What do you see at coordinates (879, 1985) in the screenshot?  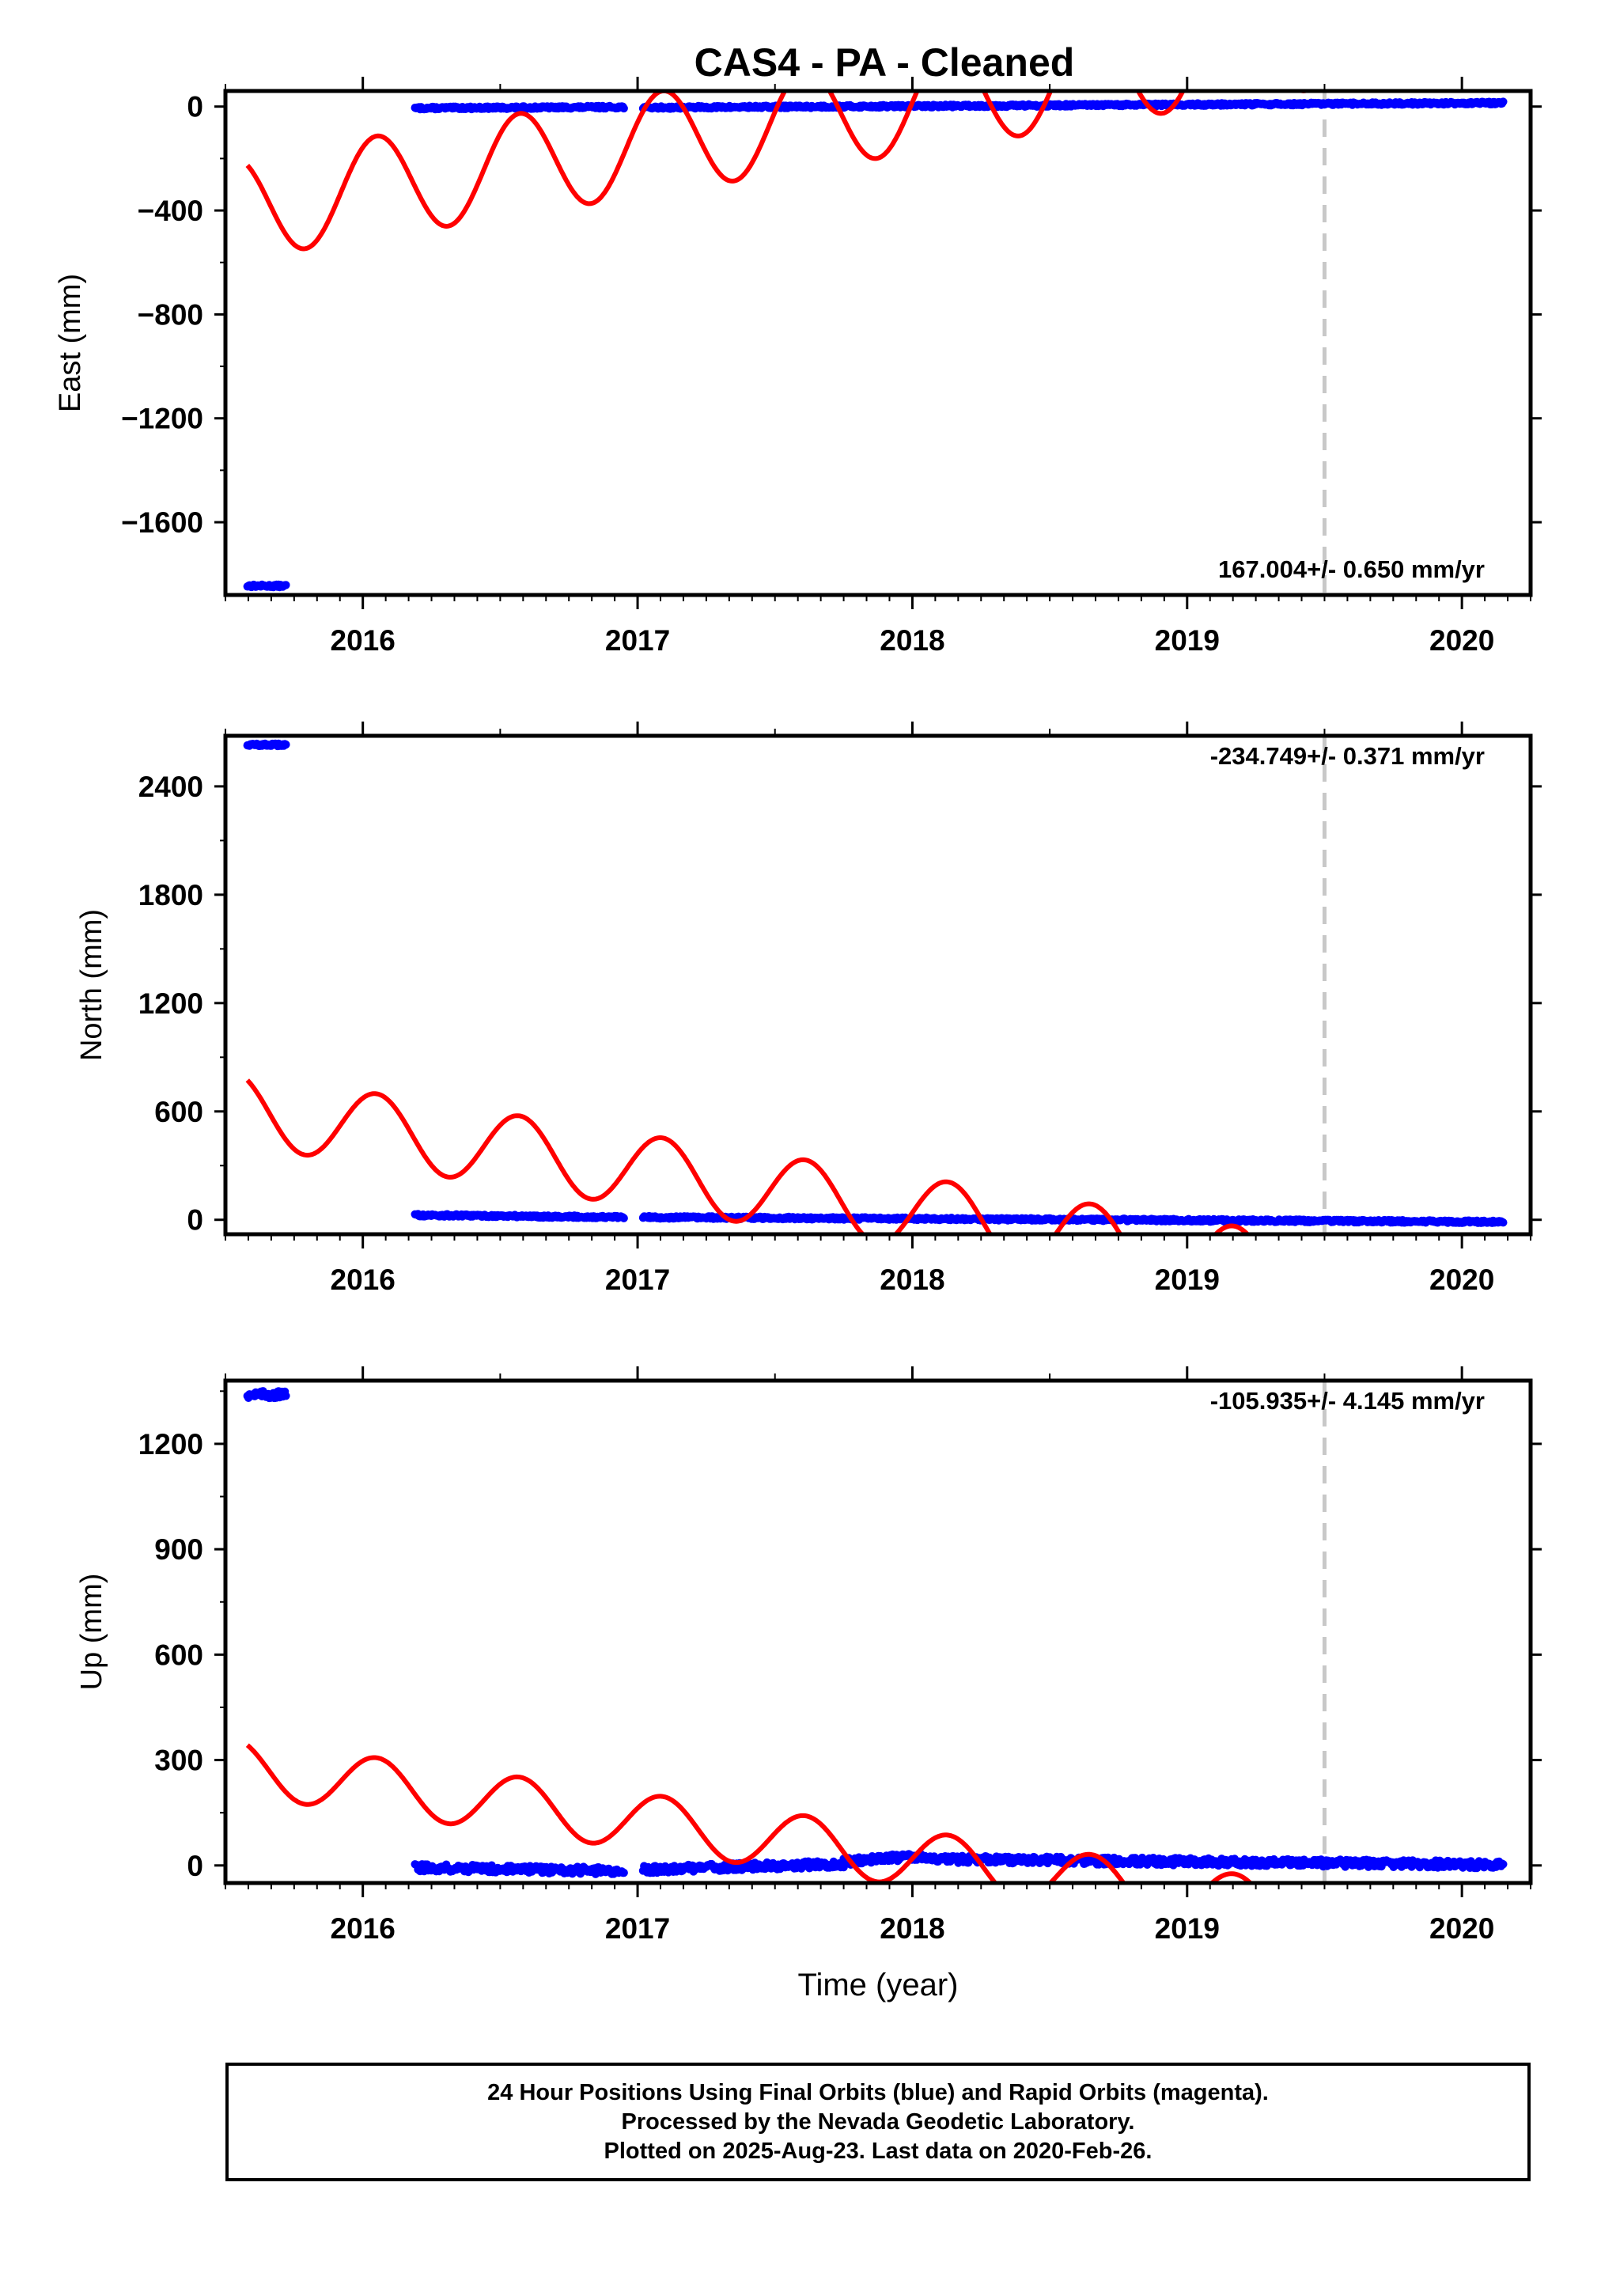 I see `up-xlabel: Time (year)` at bounding box center [879, 1985].